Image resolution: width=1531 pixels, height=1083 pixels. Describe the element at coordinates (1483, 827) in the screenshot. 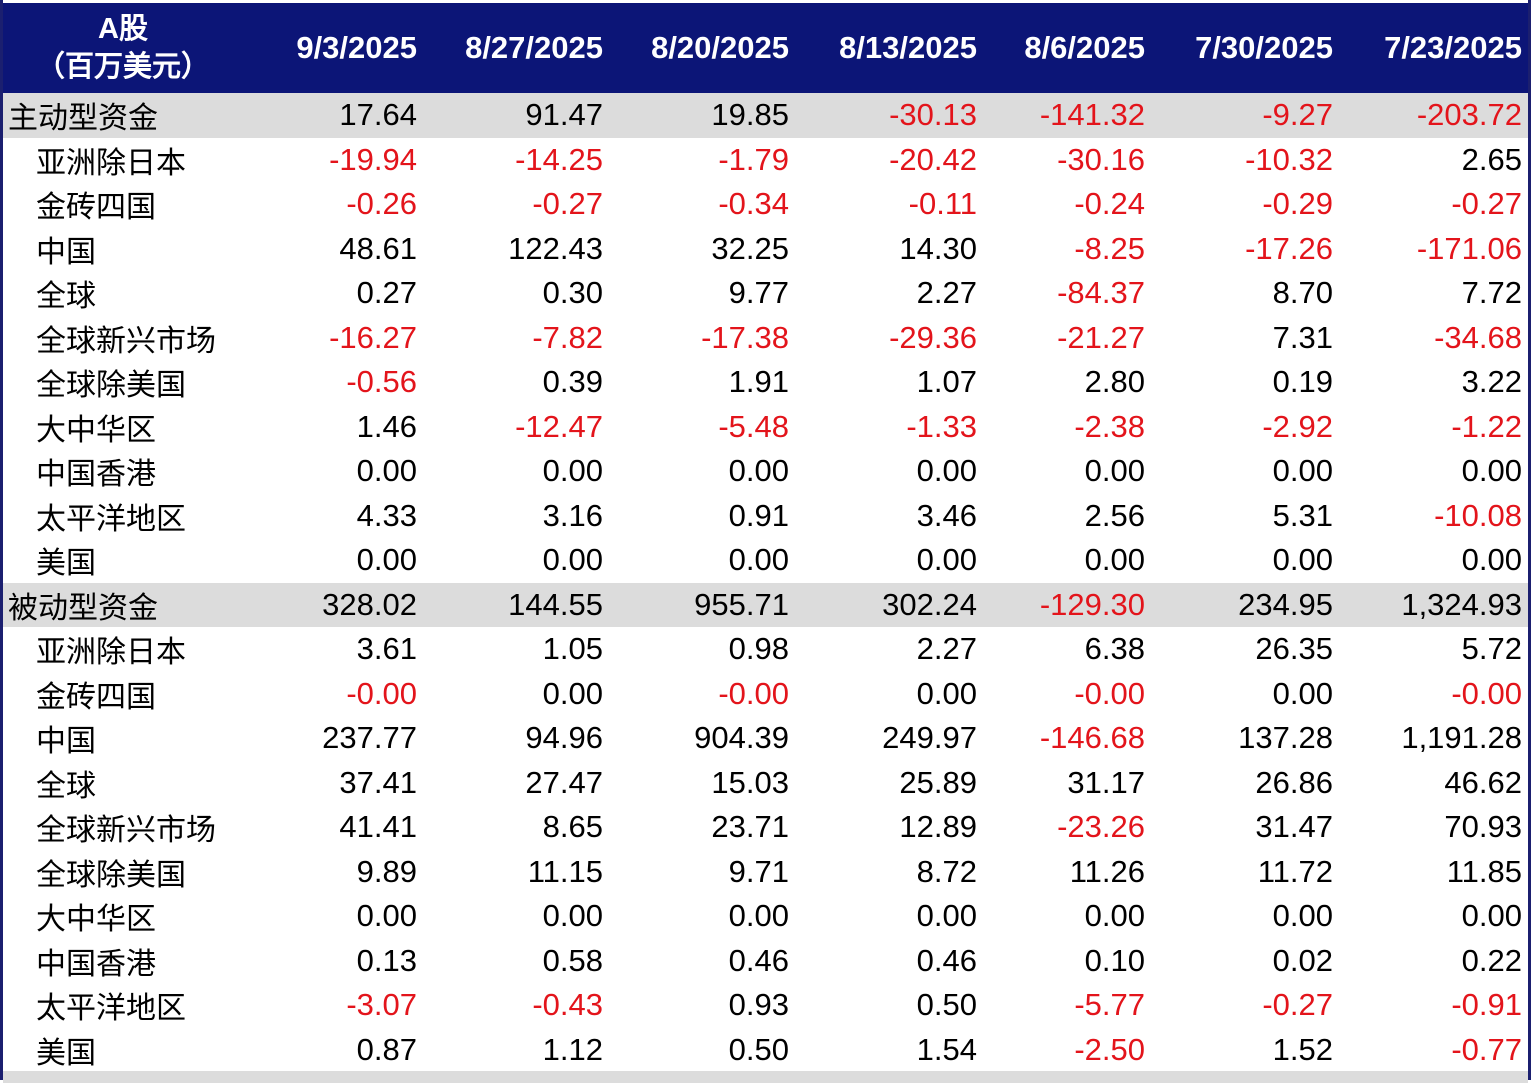

I see `flow-value-cell: 70.93` at that location.